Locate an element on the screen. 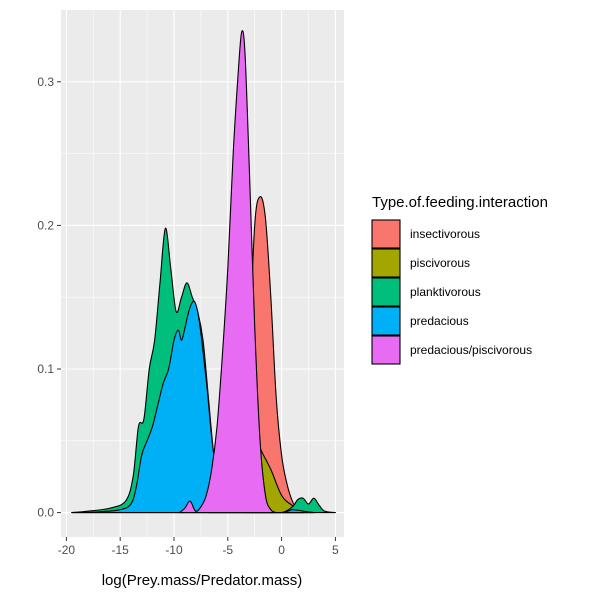 This screenshot has width=600, height=600. y-tick-label: 0.3 is located at coordinates (45, 82).